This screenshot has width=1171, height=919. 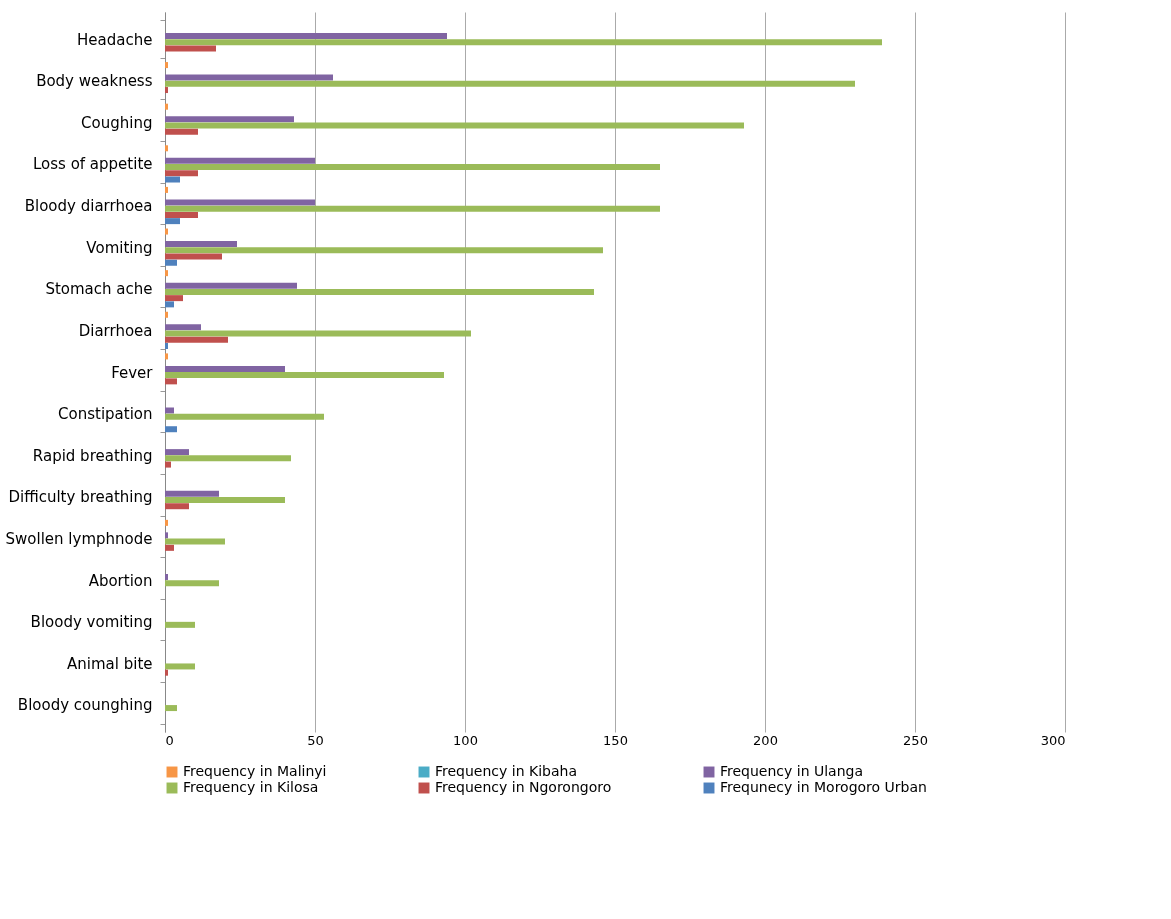 What do you see at coordinates (80, 497) in the screenshot?
I see `y-tick-label: Difficulty breathing` at bounding box center [80, 497].